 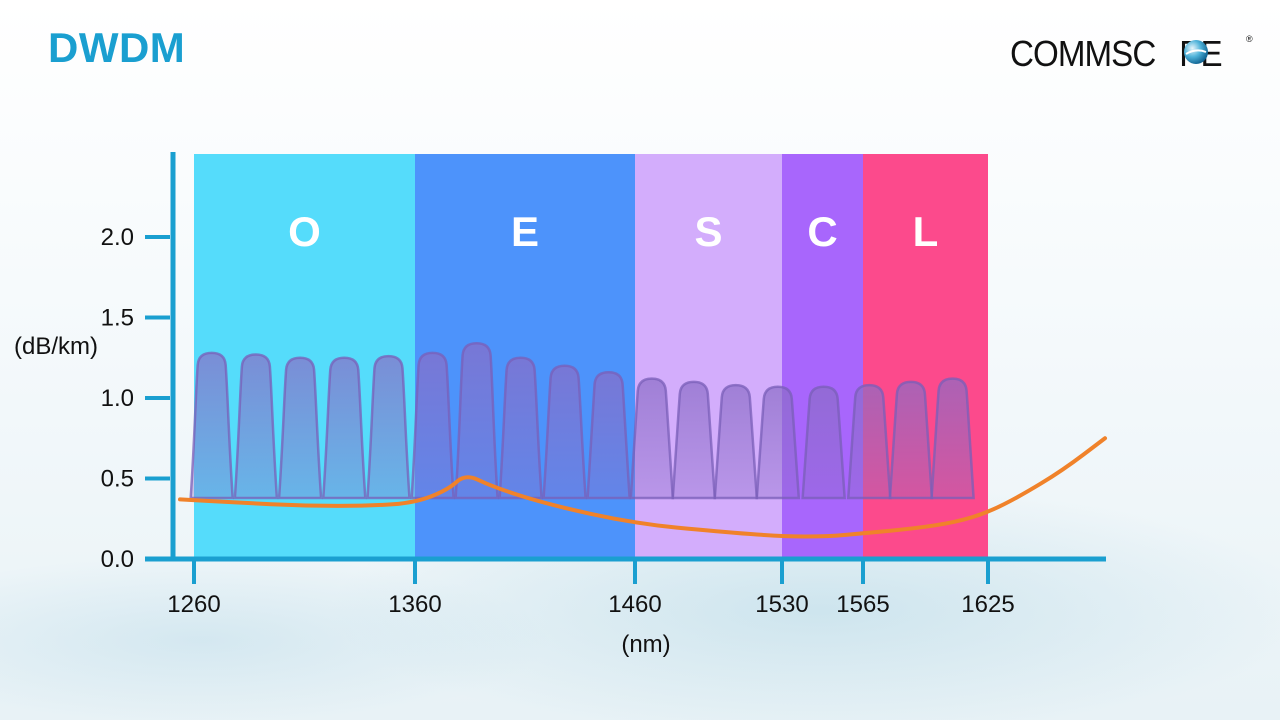 What do you see at coordinates (117, 318) in the screenshot?
I see `y-tick-label: 1.5` at bounding box center [117, 318].